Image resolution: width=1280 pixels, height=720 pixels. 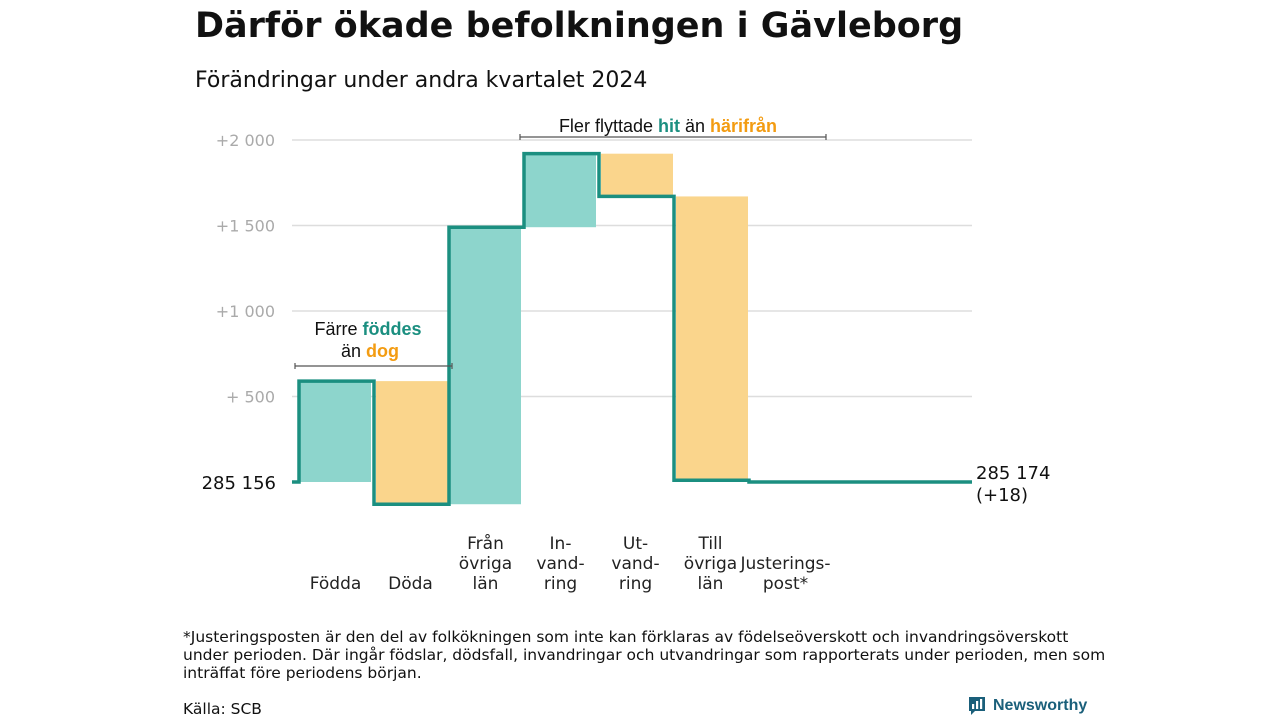 What do you see at coordinates (485, 366) in the screenshot?
I see `bar-frånövrigalän` at bounding box center [485, 366].